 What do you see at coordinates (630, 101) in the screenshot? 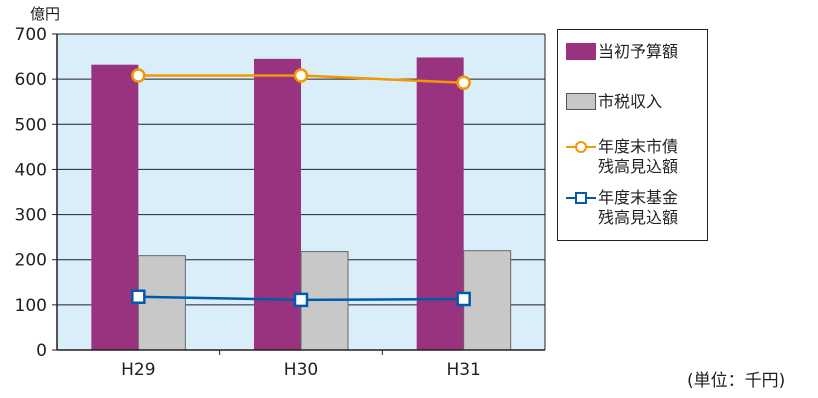
I see `legend-label-tax: 市税収入` at bounding box center [630, 101].